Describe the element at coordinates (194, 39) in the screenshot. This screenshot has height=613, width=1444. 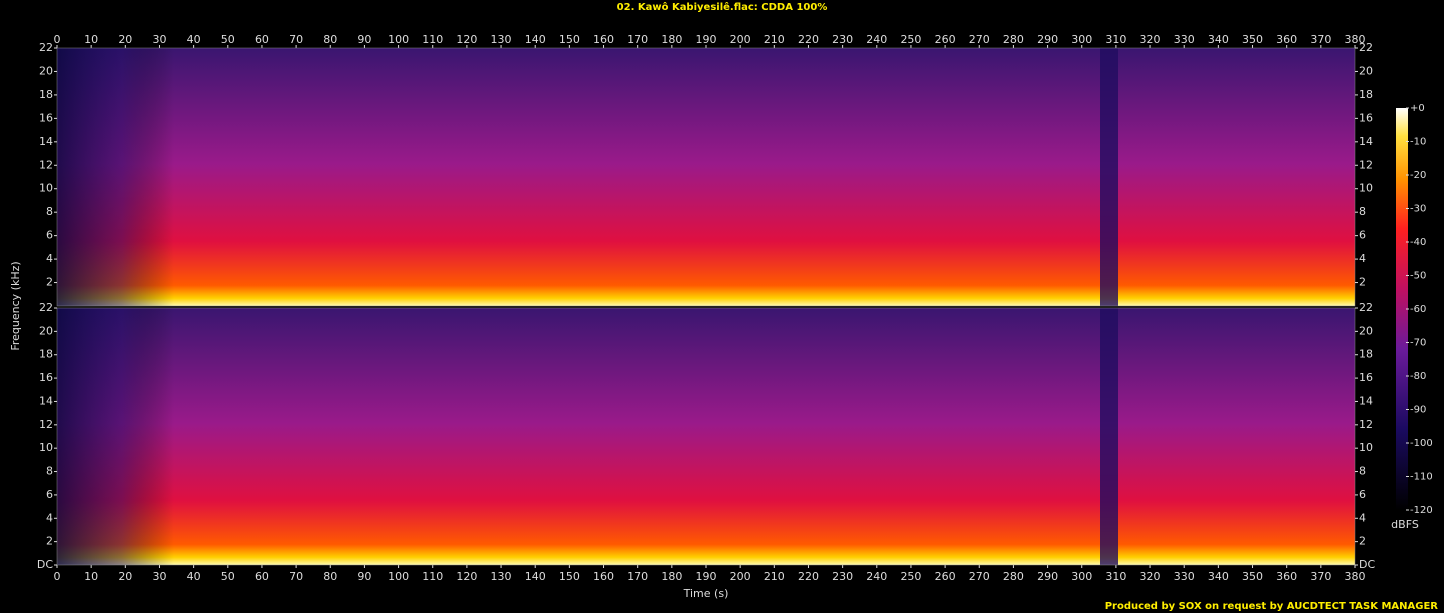
I see `x-tick-label: 40` at that location.